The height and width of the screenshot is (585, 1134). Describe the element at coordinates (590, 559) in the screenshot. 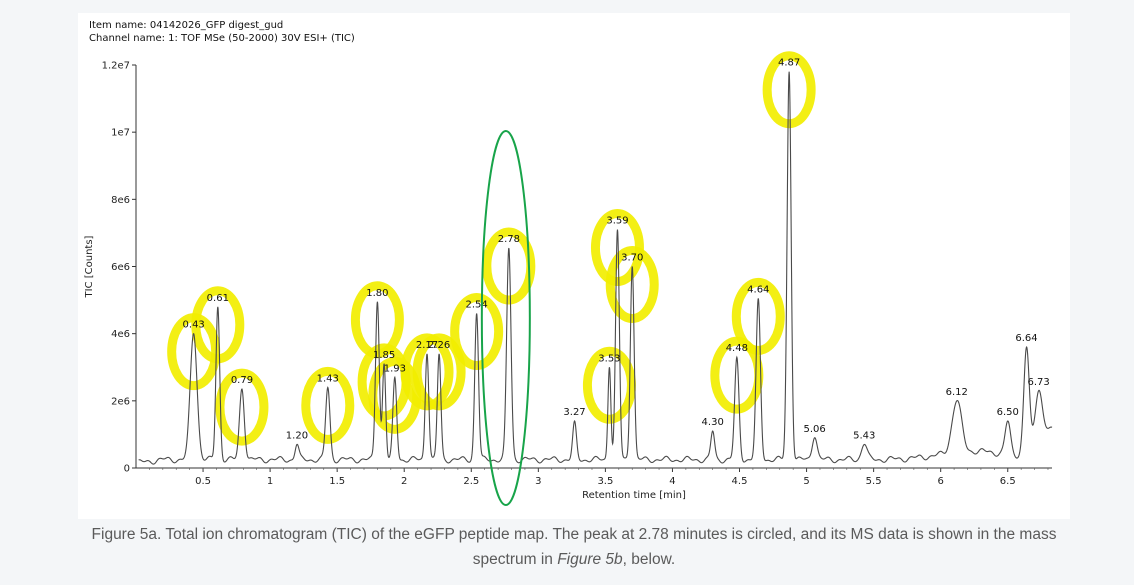

I see `caption-figure-ref: Figure 5b` at that location.